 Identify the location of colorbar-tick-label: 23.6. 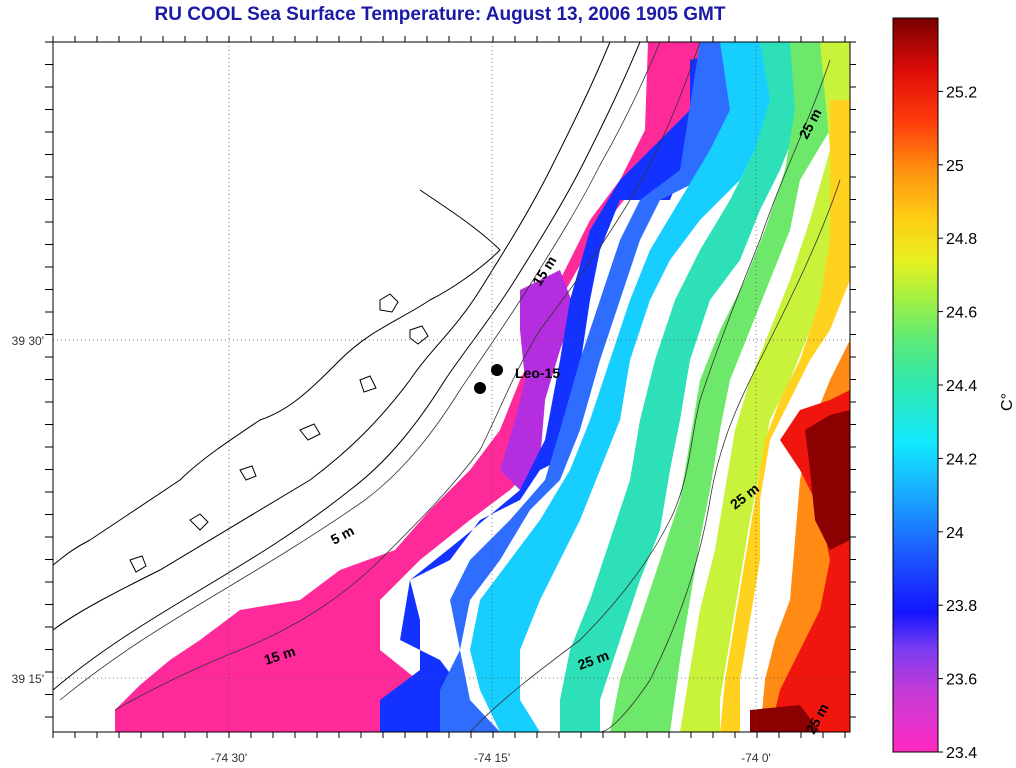
(961, 680).